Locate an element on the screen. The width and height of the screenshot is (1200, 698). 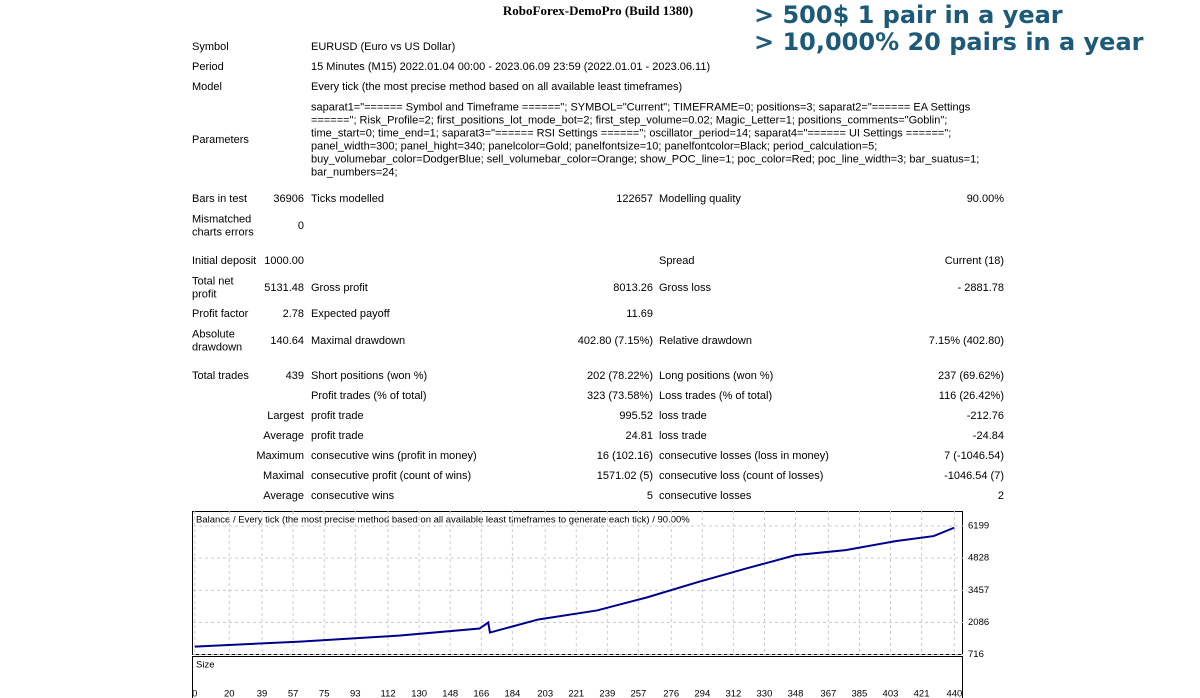
y-tick-label: 3457 is located at coordinates (978, 590).